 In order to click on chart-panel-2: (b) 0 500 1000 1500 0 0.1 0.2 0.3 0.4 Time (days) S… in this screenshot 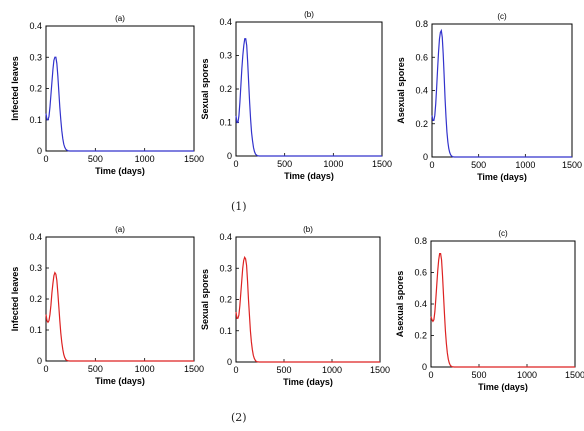, I will do `click(296, 95)`.